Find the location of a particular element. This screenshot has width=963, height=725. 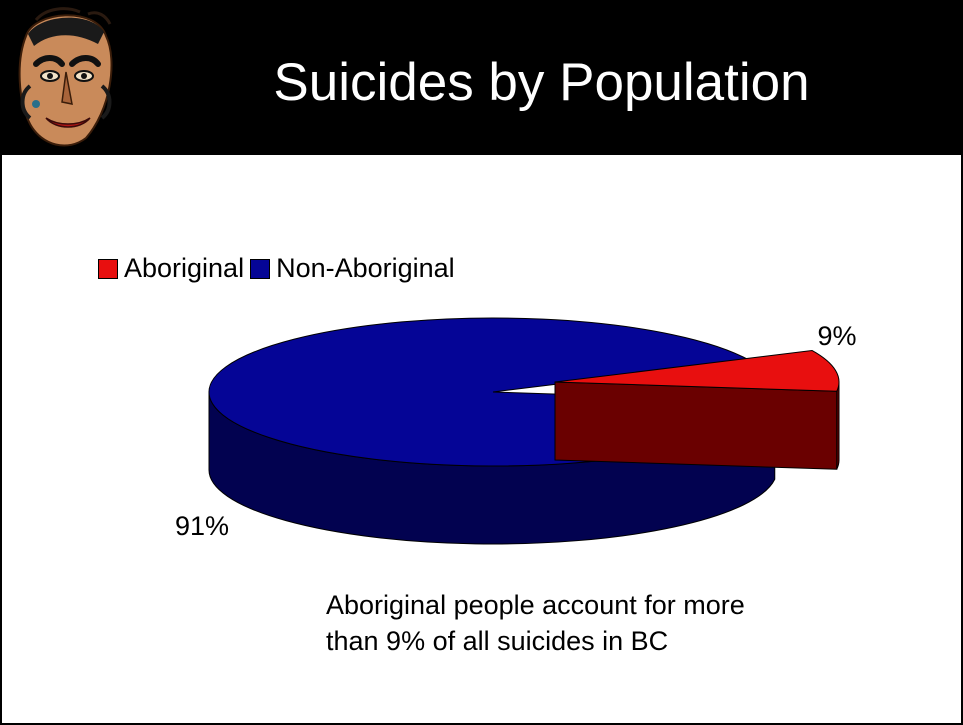

pie-slice-aboriginal is located at coordinates (697, 370).